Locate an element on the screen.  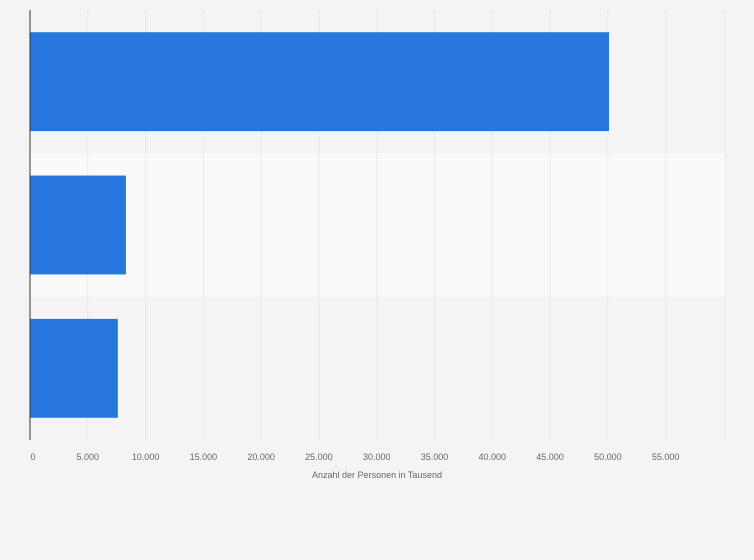
x-tick-label: 45.000 is located at coordinates (550, 457).